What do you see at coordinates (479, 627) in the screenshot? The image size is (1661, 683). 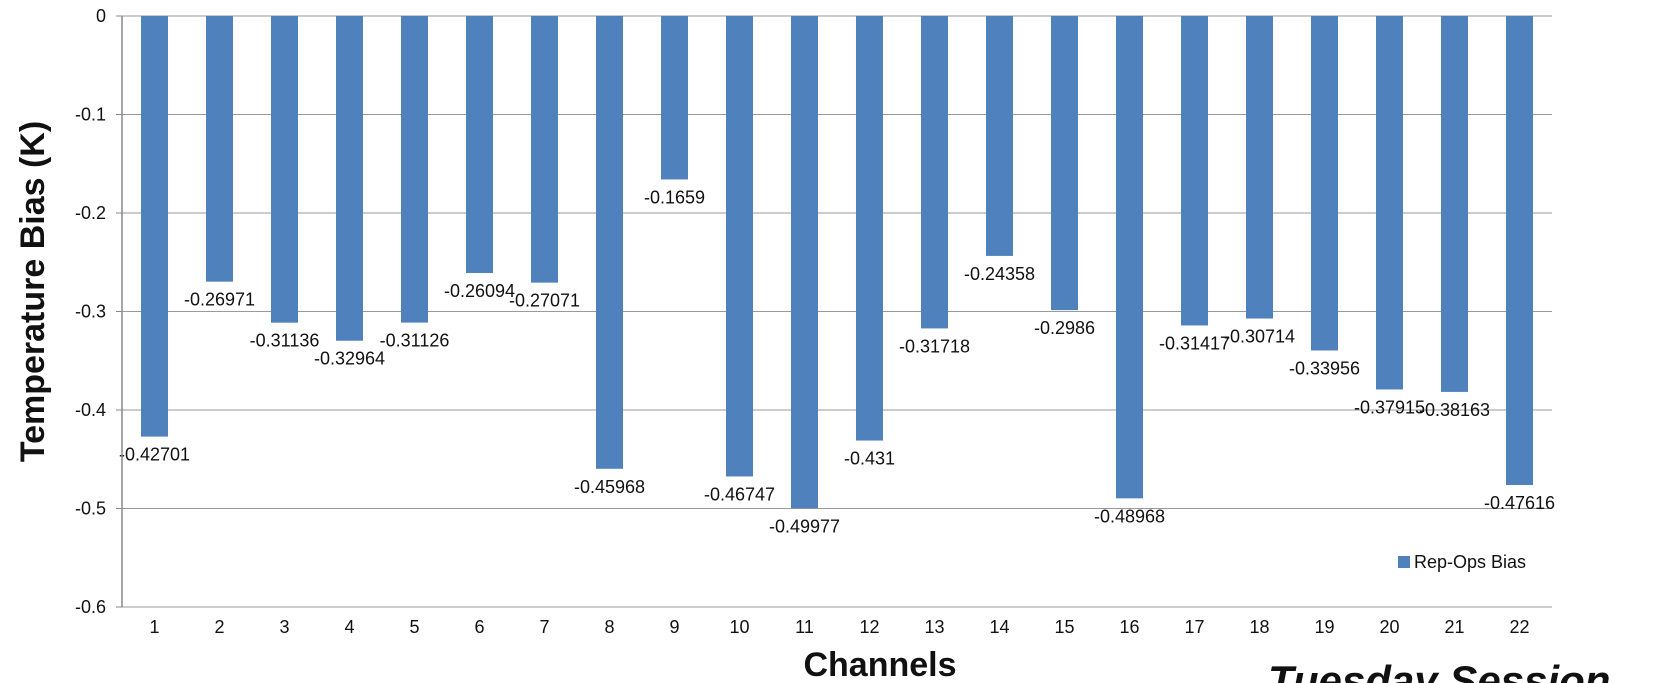 I see `x-tick-label: 6` at bounding box center [479, 627].